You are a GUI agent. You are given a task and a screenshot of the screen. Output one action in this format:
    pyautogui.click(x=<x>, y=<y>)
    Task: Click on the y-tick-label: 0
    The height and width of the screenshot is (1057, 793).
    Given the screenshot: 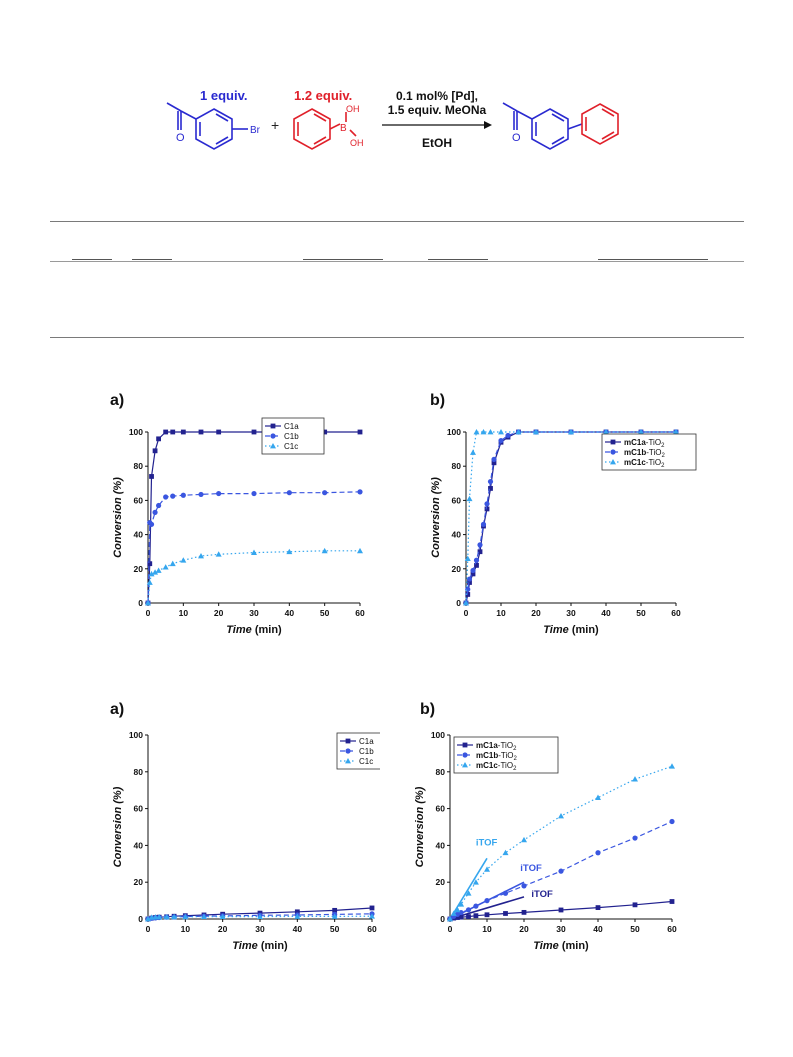 What is the action you would take?
    pyautogui.click(x=442, y=919)
    